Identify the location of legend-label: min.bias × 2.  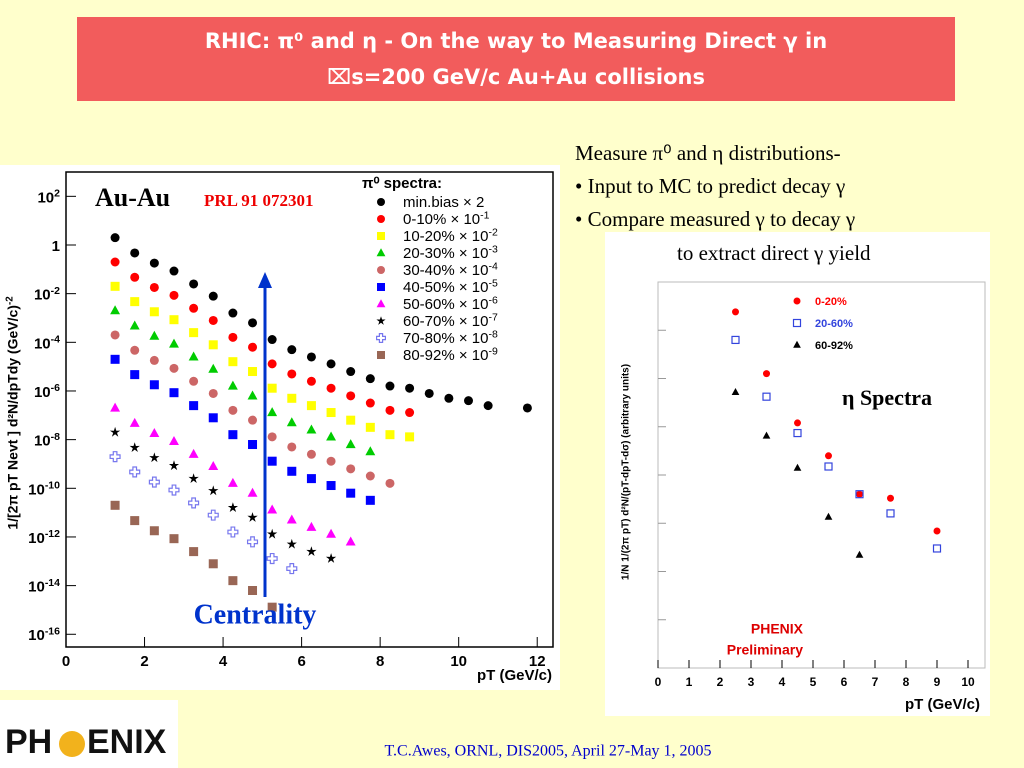
(443, 202).